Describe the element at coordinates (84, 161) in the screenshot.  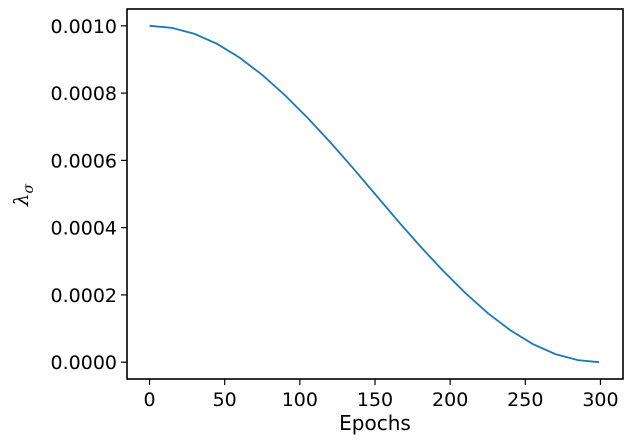
I see `y-tick-label: 0.0006` at that location.